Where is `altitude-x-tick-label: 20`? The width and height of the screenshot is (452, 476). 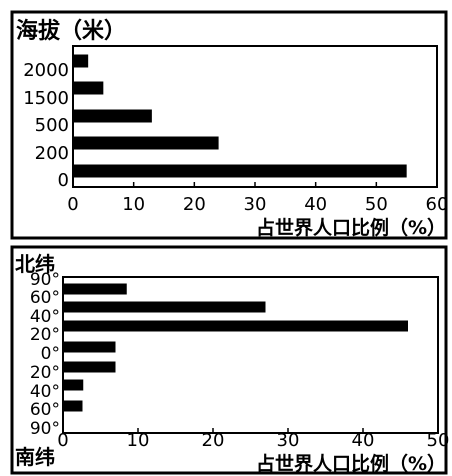
altitude-x-tick-label: 20 is located at coordinates (194, 204).